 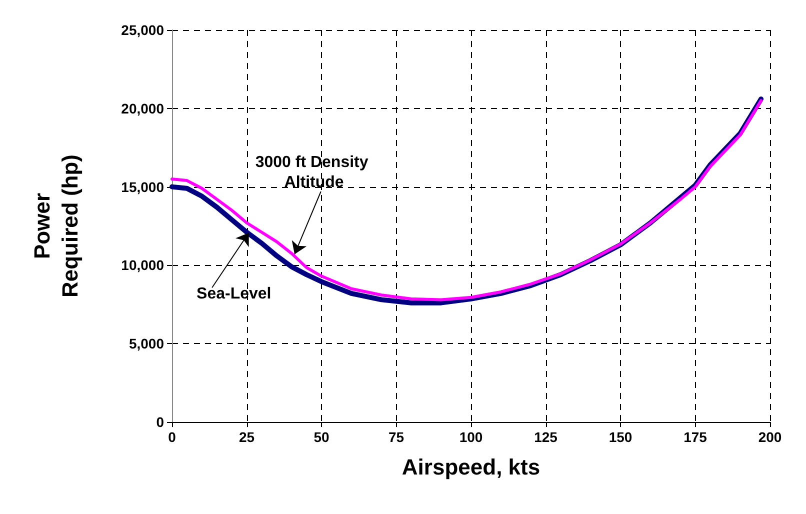 What do you see at coordinates (314, 173) in the screenshot?
I see `annotation: 3000 ft Density Altitude` at bounding box center [314, 173].